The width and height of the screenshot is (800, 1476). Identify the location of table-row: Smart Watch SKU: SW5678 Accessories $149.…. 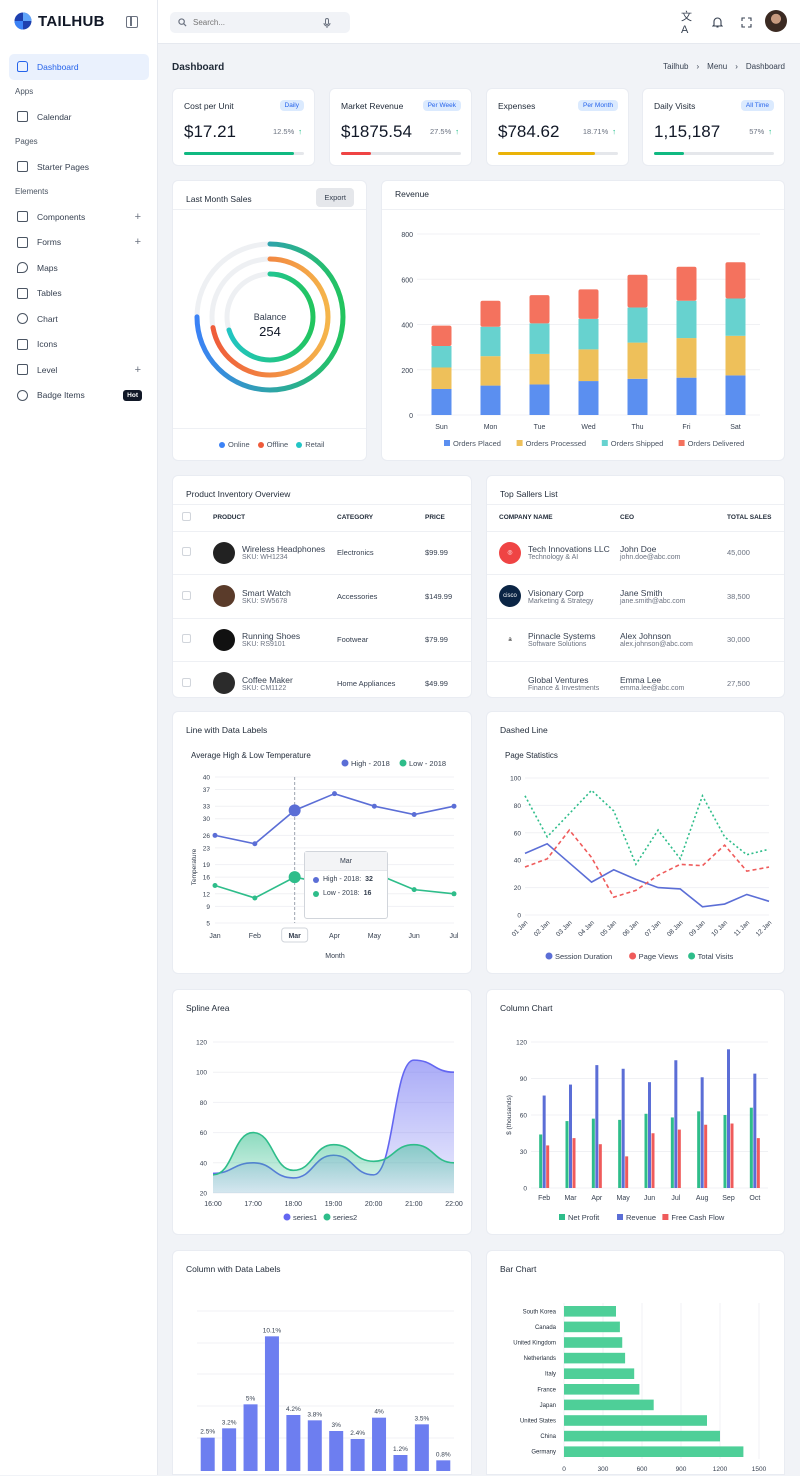
(322, 596).